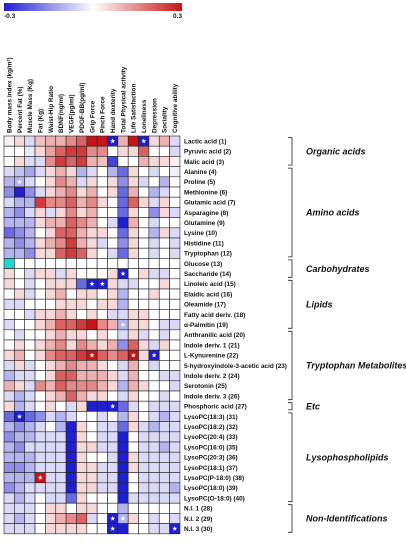  Describe the element at coordinates (207, 274) in the screenshot. I see `row-label: Saccharide (14)` at that location.